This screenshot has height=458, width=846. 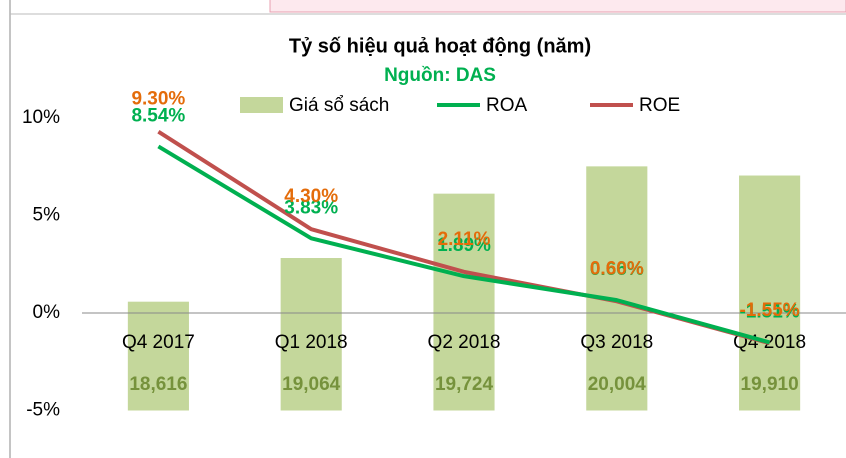 What do you see at coordinates (41, 117) in the screenshot?
I see `y-tick-label: 10%` at bounding box center [41, 117].